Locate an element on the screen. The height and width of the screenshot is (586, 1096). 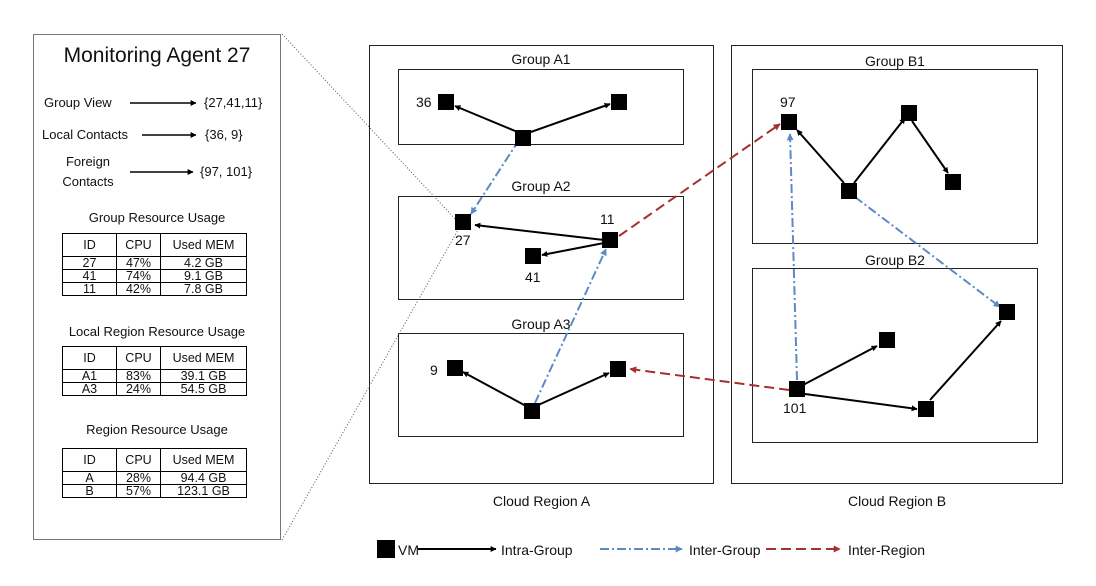
table-cell: A1 is located at coordinates (89, 376).